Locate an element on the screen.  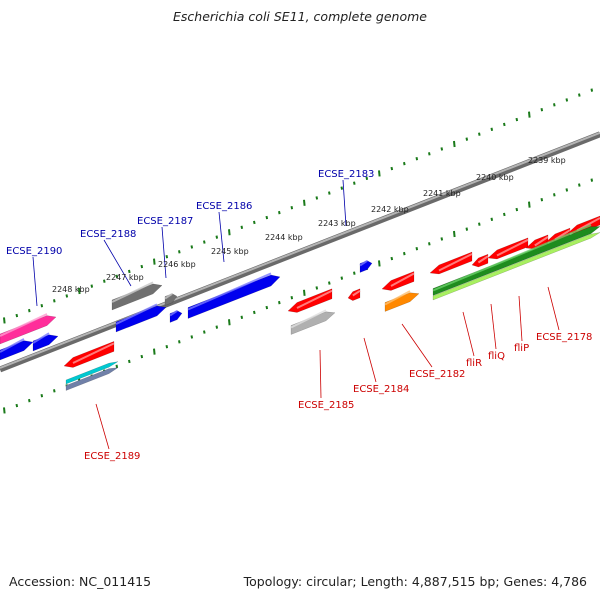
gene-cds-lime is located at coordinates (516, 266).